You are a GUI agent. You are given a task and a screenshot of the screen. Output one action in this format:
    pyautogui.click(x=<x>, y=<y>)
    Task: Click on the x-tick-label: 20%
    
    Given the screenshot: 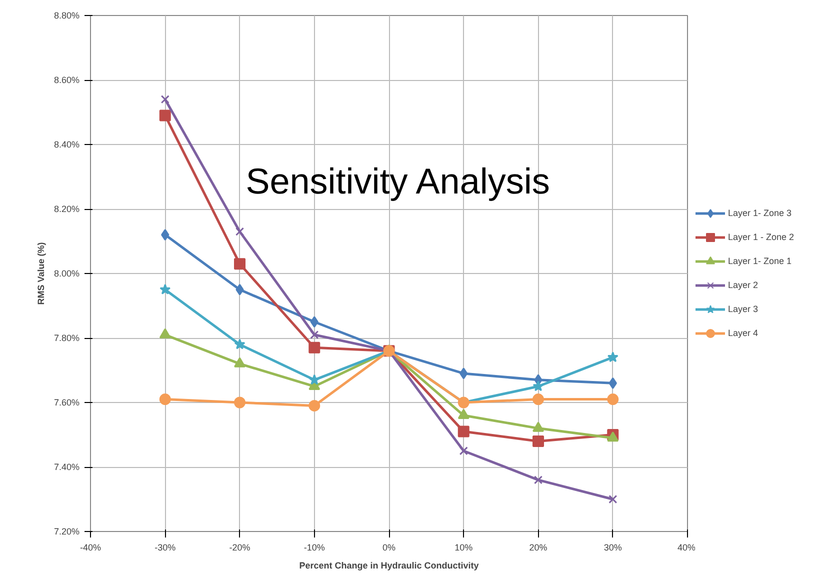 What is the action you would take?
    pyautogui.click(x=538, y=547)
    